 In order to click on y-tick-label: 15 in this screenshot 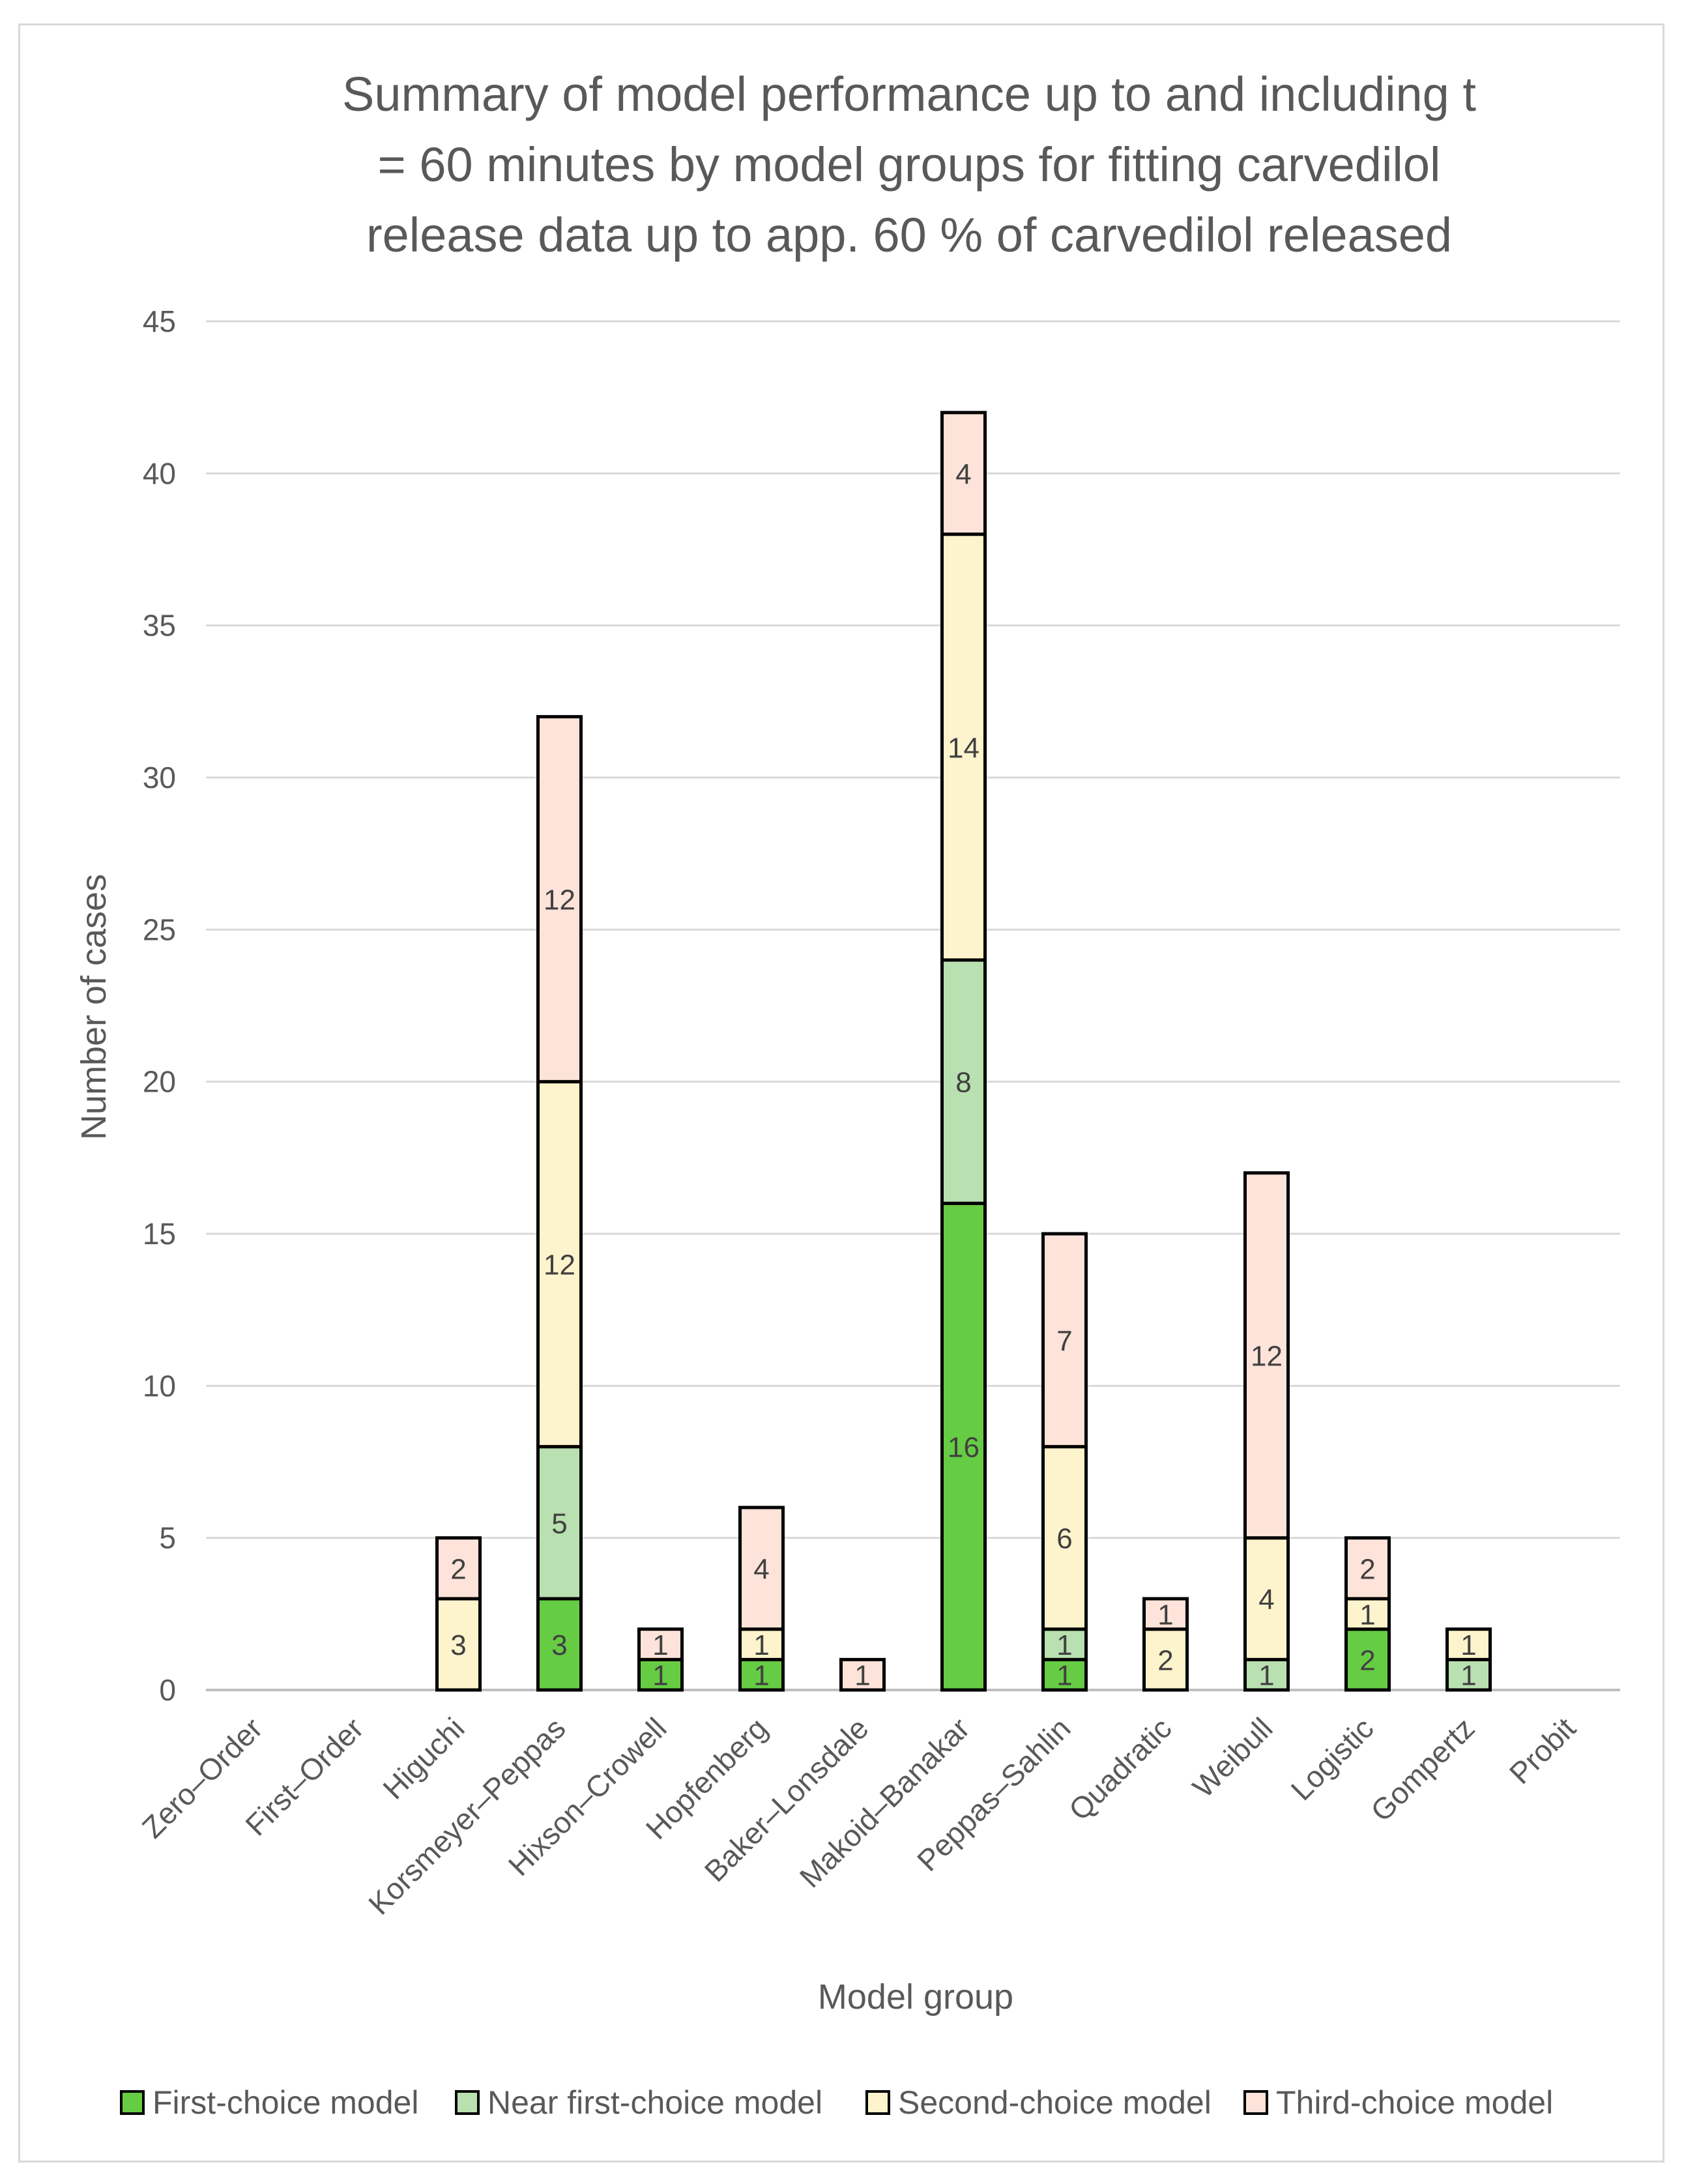, I will do `click(159, 1234)`.